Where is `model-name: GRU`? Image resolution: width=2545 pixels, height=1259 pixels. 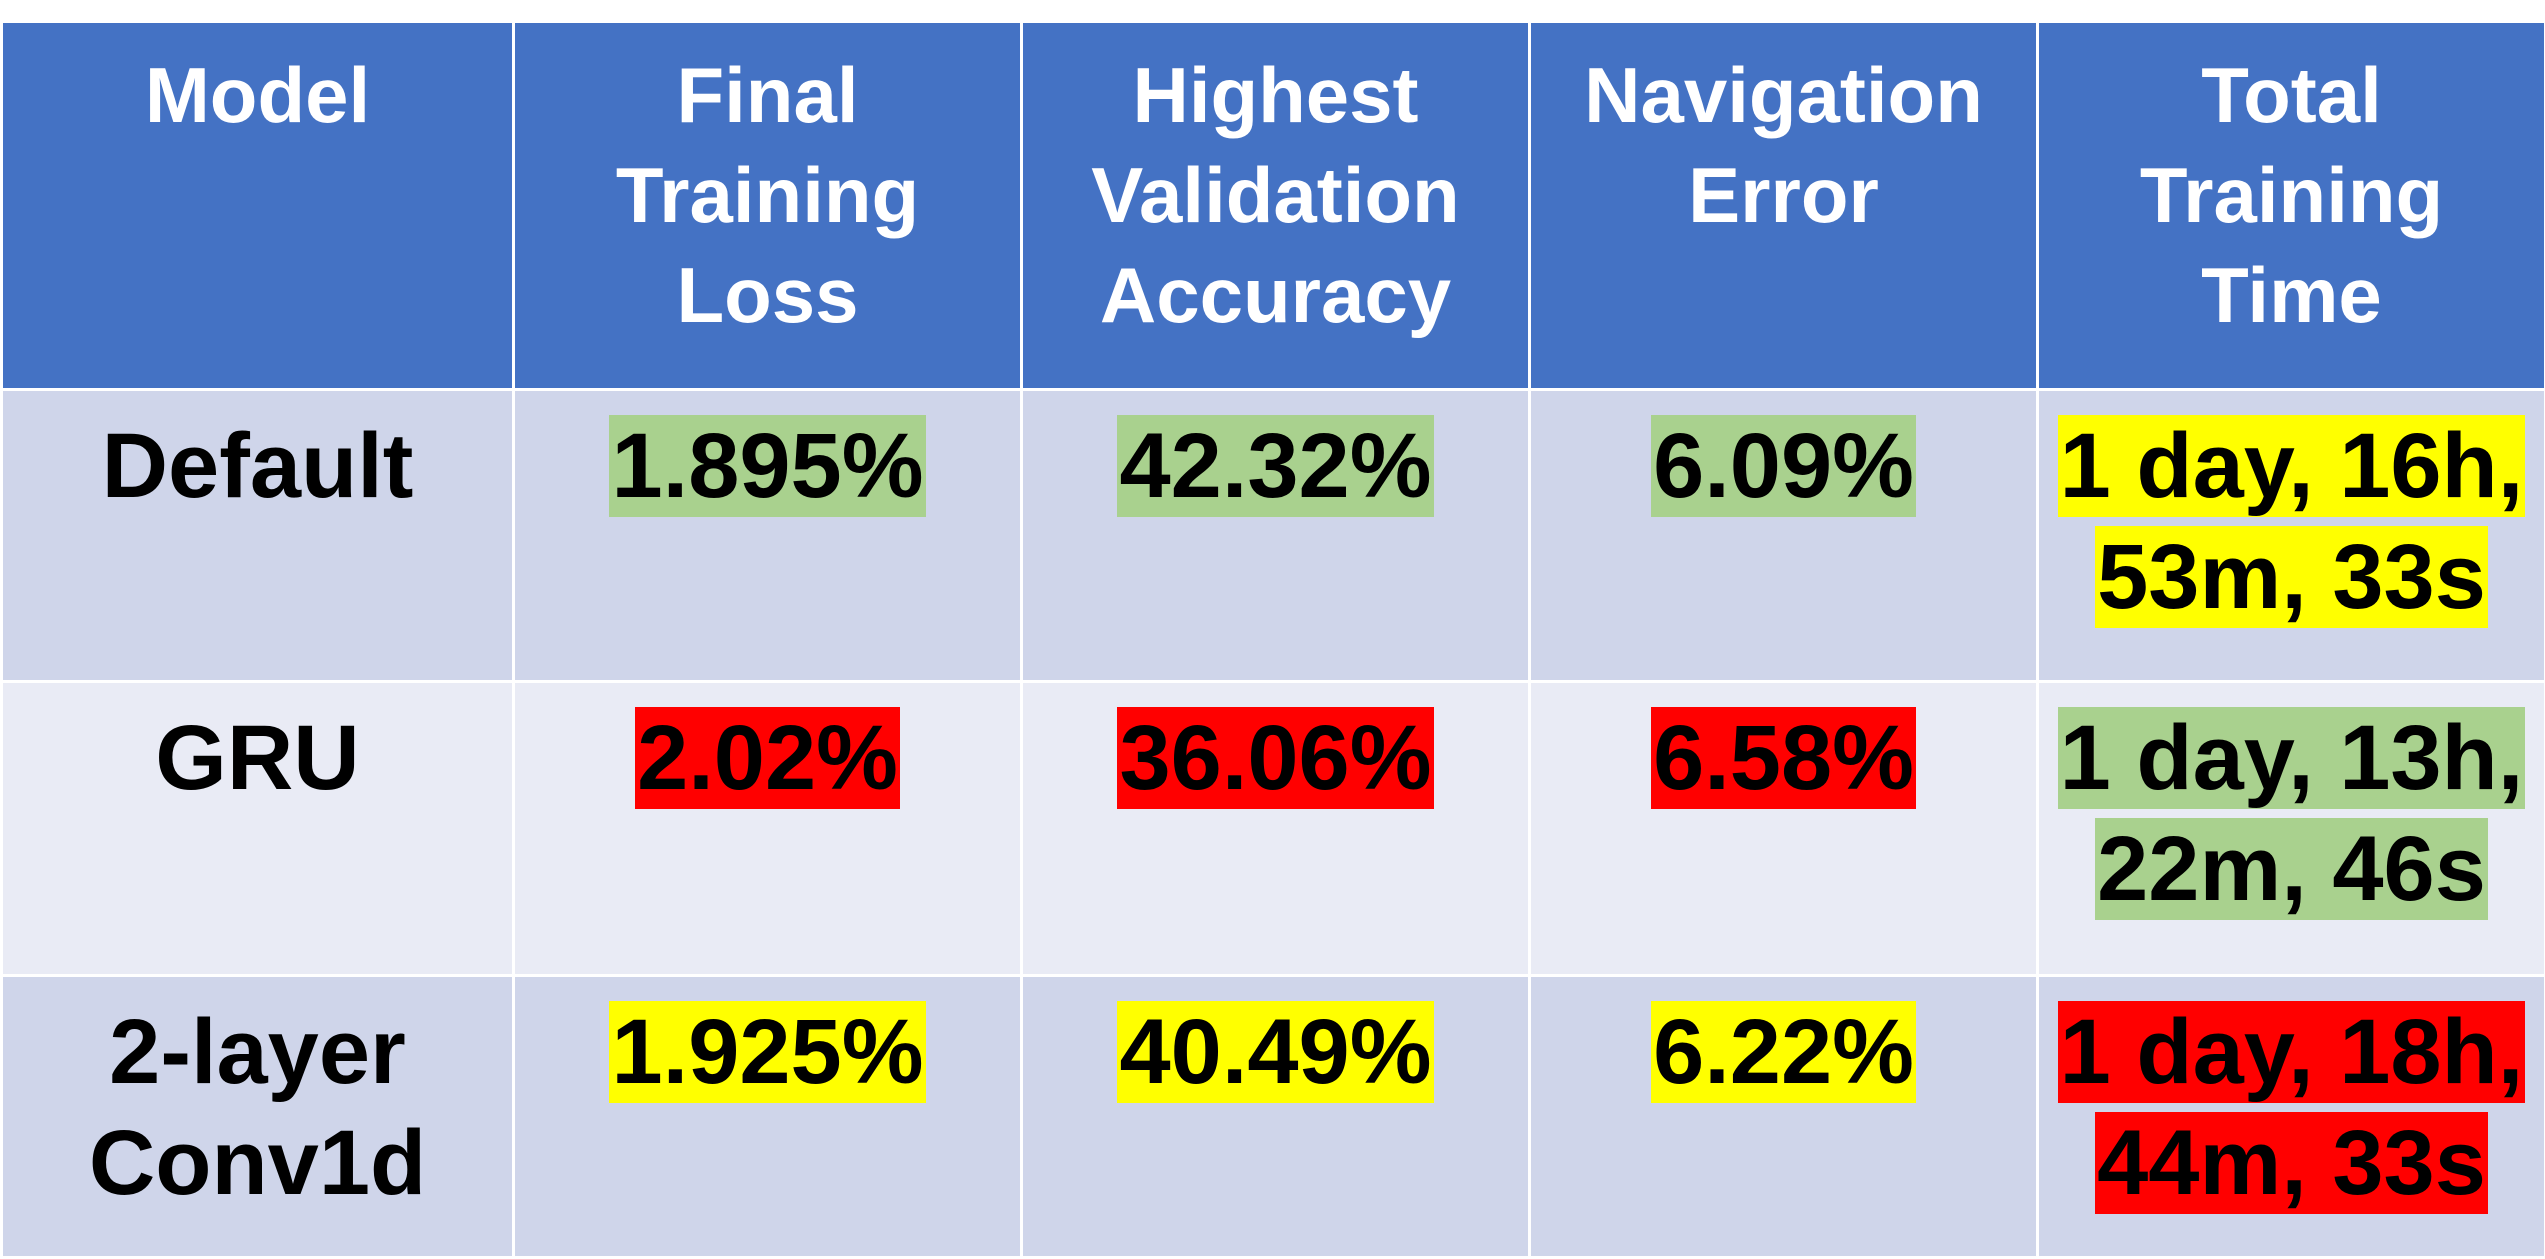
model-name: GRU is located at coordinates (257, 758).